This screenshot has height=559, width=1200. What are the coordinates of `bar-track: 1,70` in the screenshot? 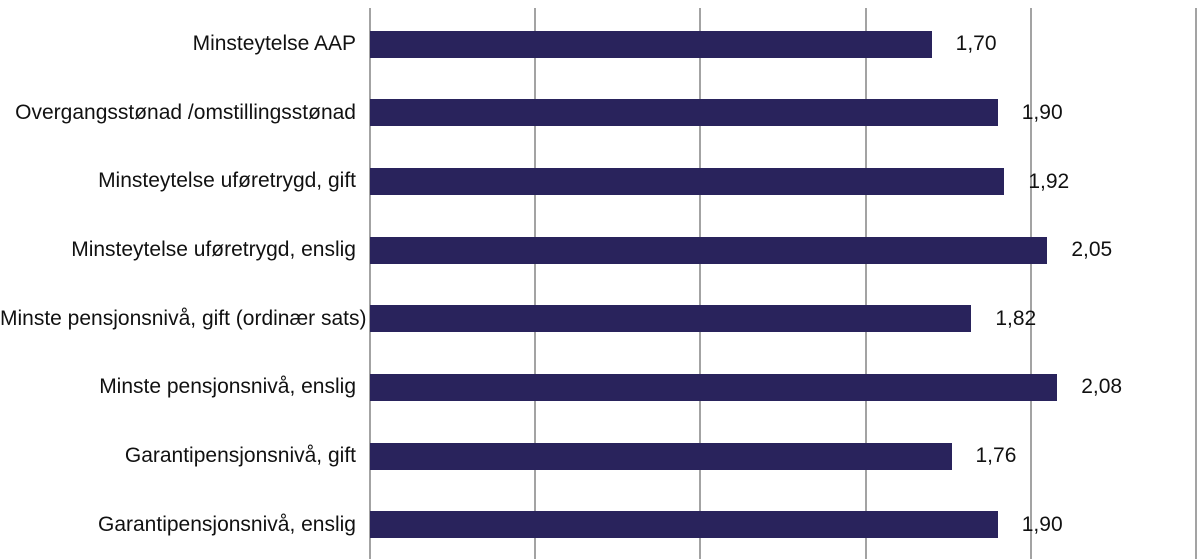 It's located at (783, 44).